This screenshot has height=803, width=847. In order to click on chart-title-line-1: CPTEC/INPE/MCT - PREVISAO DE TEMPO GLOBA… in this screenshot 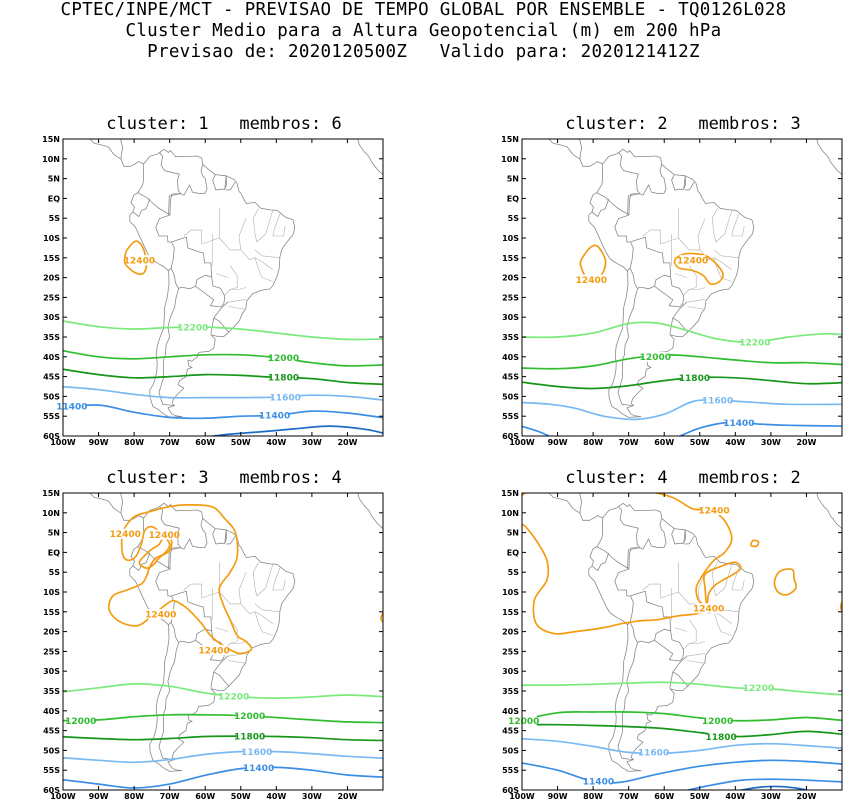, I will do `click(423, 10)`.